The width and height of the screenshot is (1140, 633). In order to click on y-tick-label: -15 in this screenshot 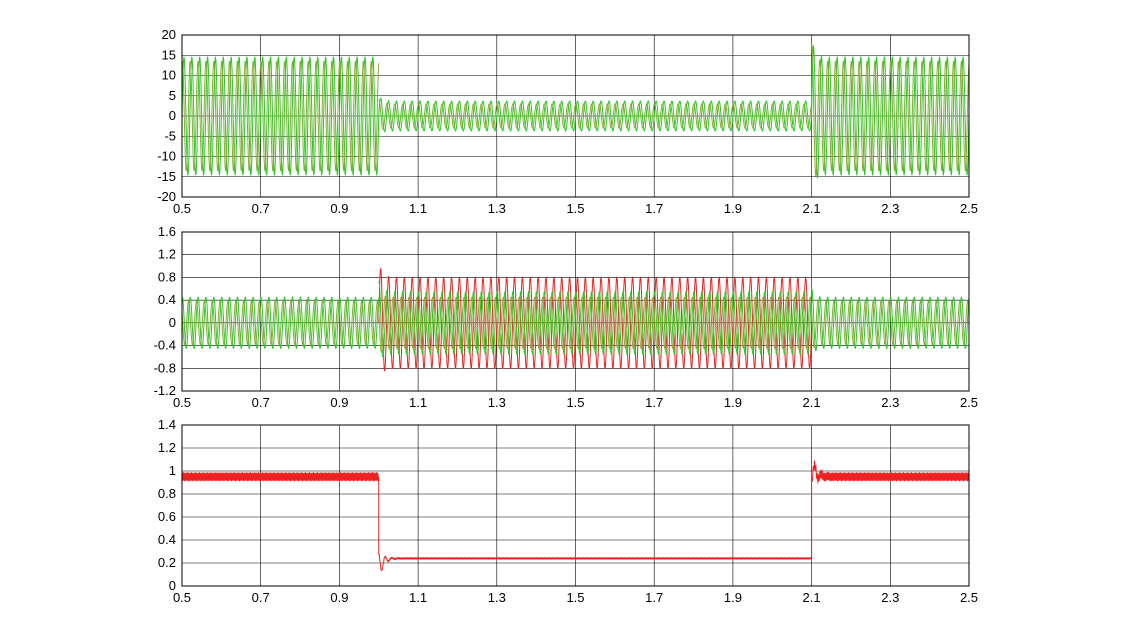, I will do `click(166, 176)`.